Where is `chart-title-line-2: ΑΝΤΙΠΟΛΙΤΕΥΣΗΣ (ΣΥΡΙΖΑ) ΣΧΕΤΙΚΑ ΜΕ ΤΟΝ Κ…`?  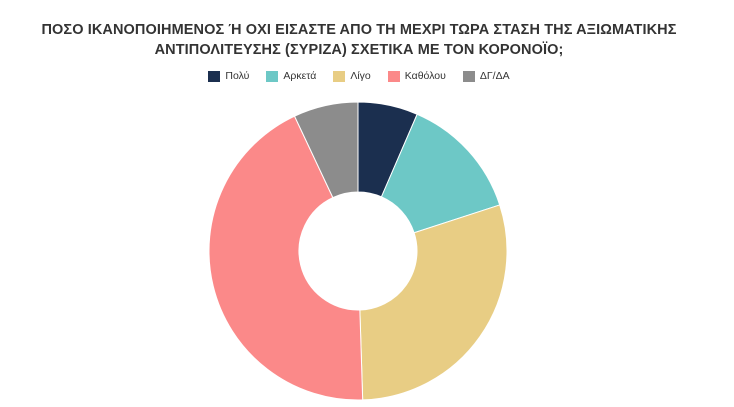 chart-title-line-2: ΑΝΤΙΠΟΛΙΤΕΥΣΗΣ (ΣΥΡΙΖΑ) ΣΧΕΤΙΚΑ ΜΕ ΤΟΝ Κ… is located at coordinates (359, 50).